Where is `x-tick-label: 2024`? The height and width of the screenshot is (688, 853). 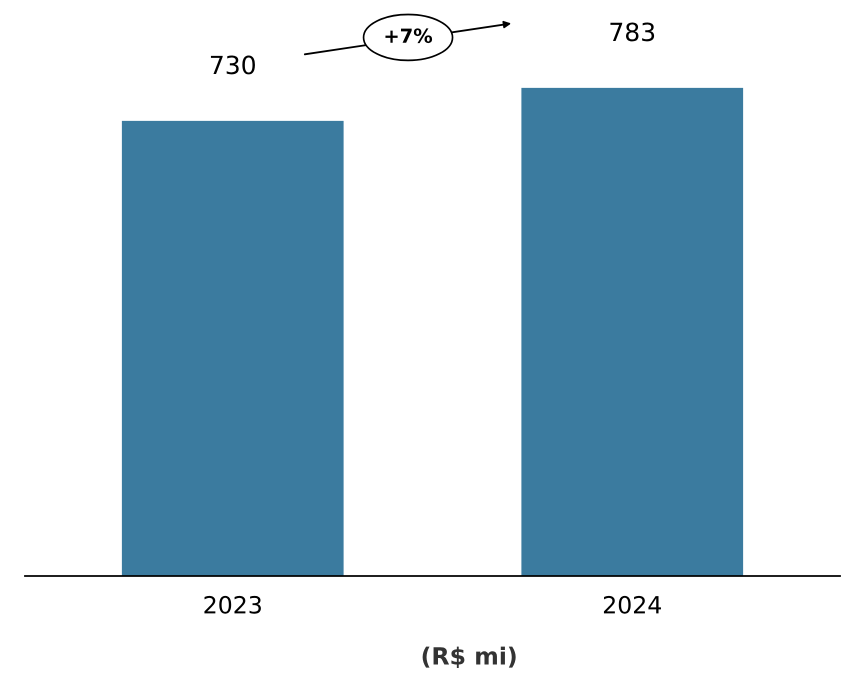 x-tick-label: 2024 is located at coordinates (632, 605).